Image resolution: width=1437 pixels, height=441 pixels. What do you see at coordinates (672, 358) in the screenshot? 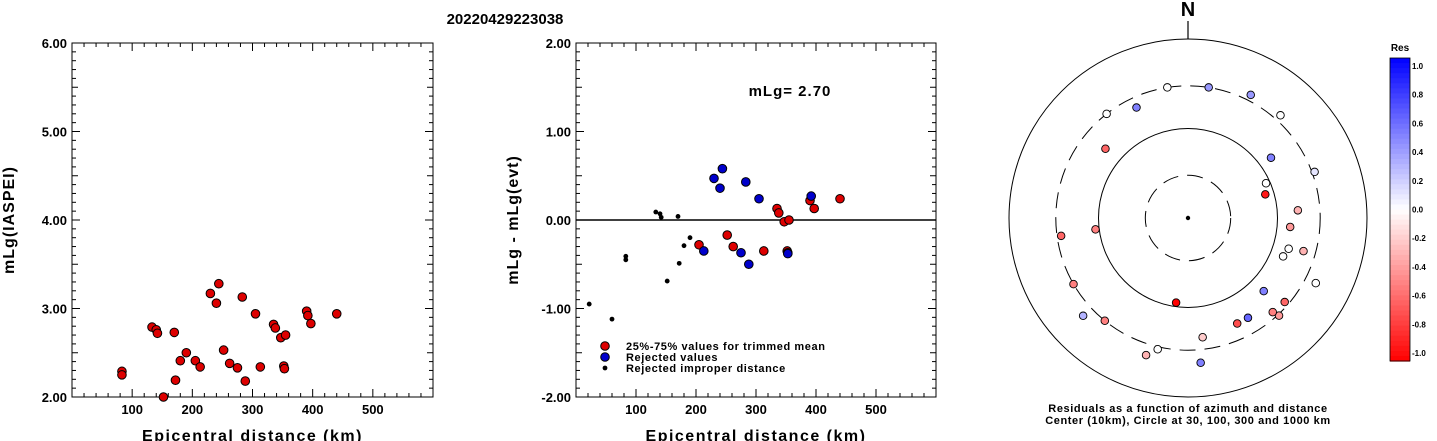
I see `legend-label: Rejected values` at bounding box center [672, 358].